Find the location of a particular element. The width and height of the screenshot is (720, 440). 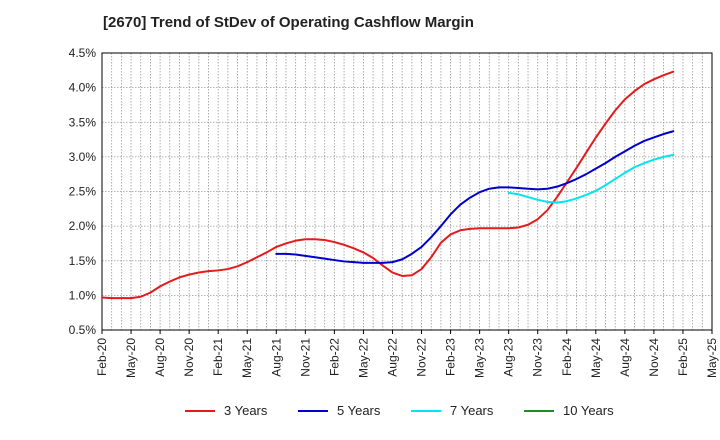

x-tick-label: Nov-23 is located at coordinates (538, 357).